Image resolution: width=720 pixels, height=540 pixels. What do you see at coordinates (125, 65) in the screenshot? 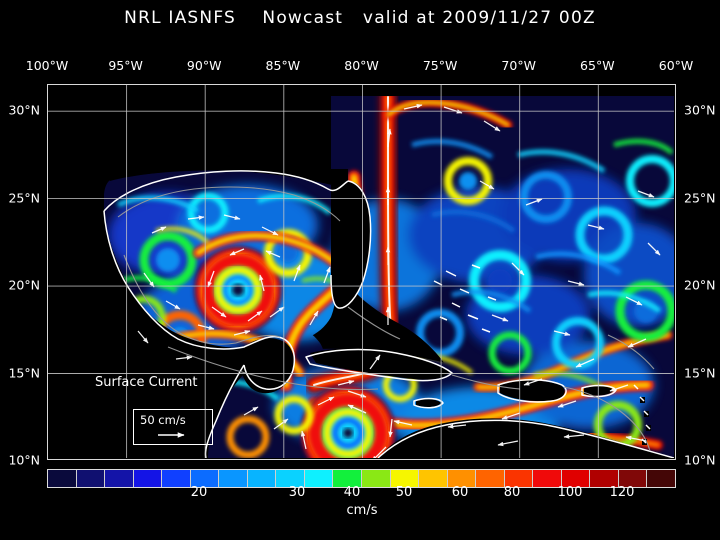
I see `lon-label-95w: 95°W` at bounding box center [125, 65].